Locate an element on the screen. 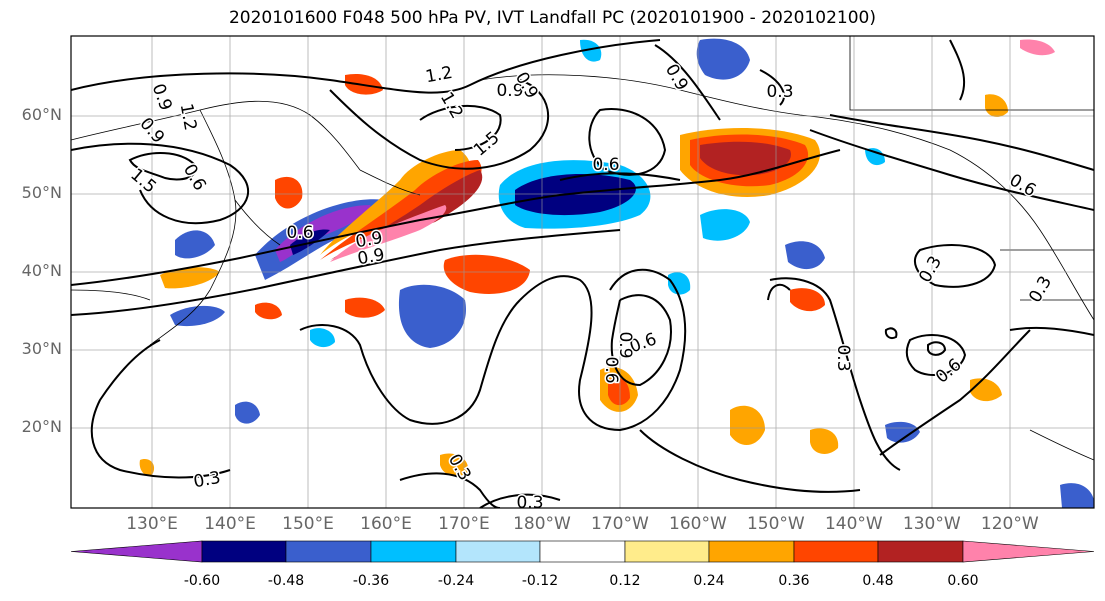  lat-label: 60°N is located at coordinates (41, 115).